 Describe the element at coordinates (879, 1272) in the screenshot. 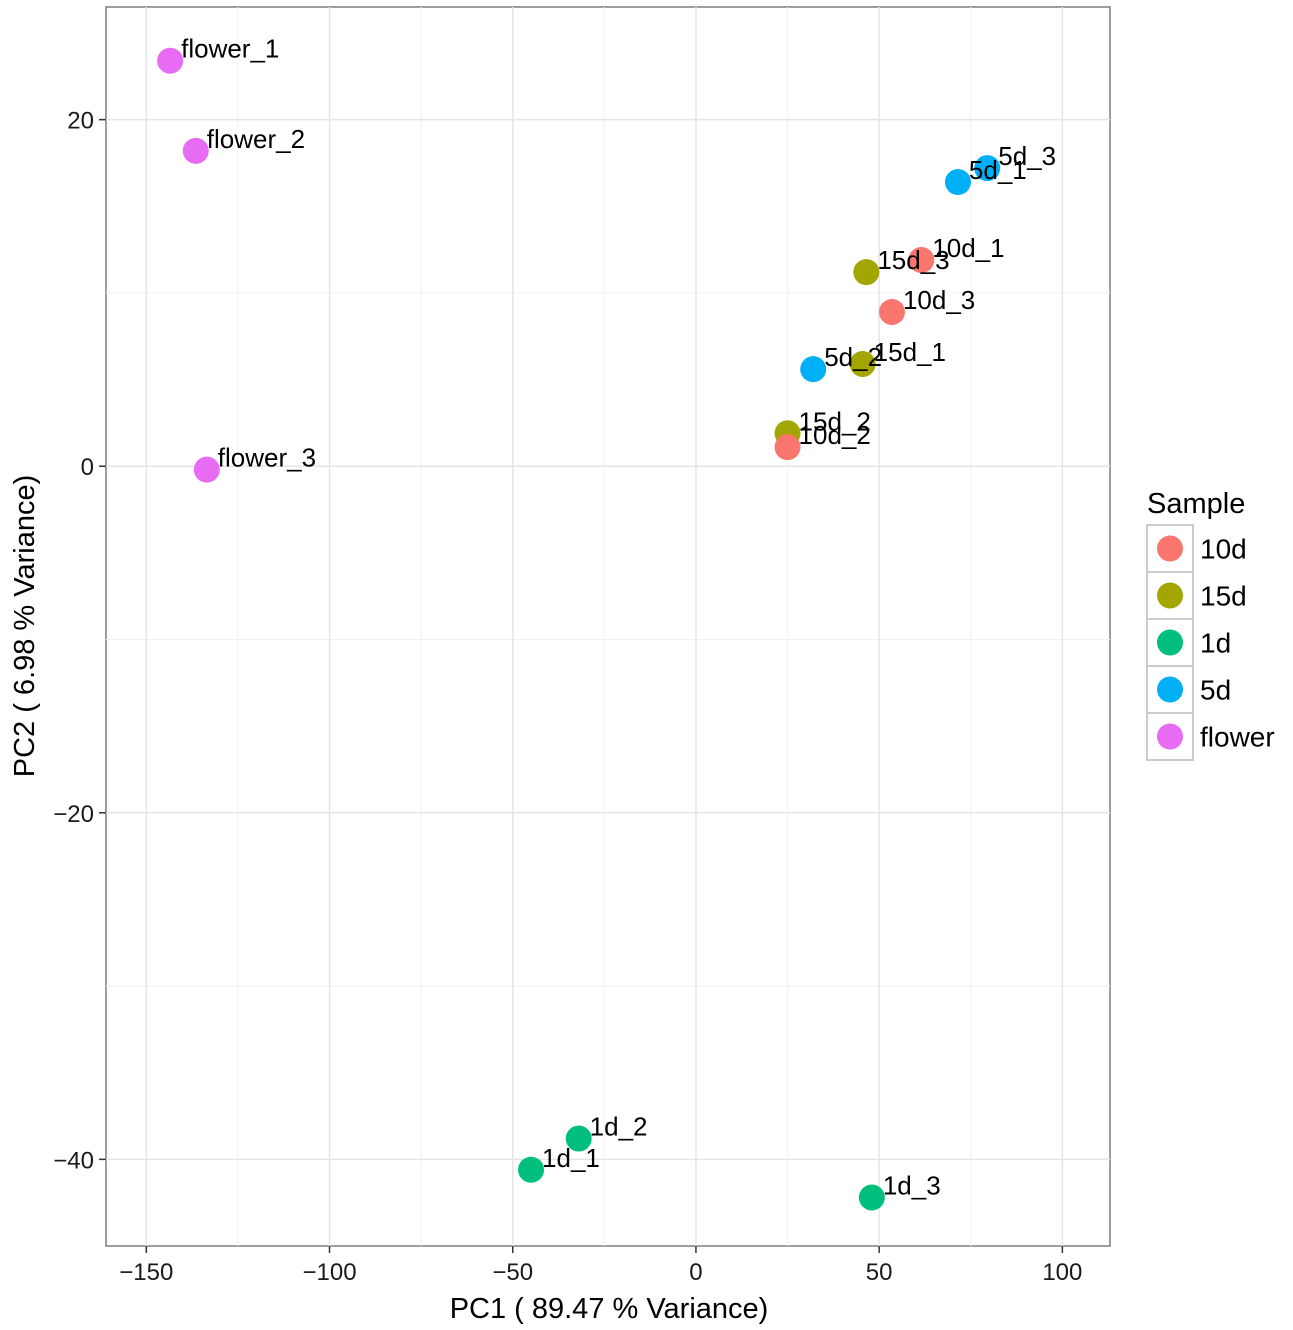

I see `x-tick-label: 50` at that location.